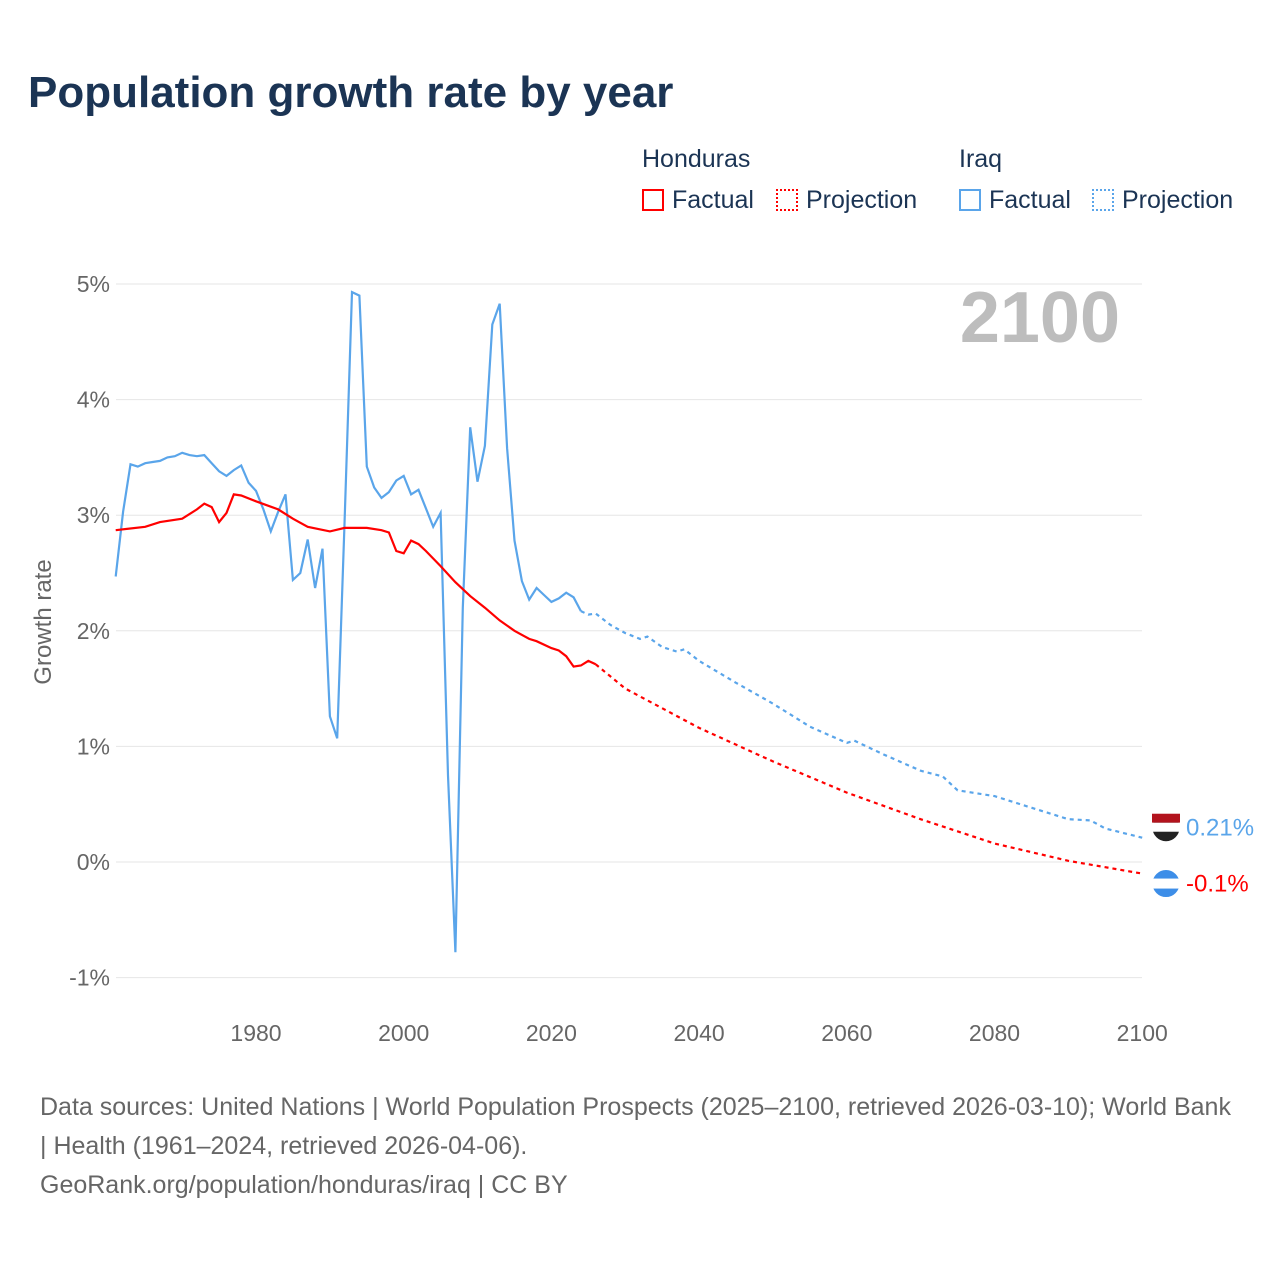 This screenshot has height=1280, width=1280. I want to click on y-tick-label: 5%, so click(93, 284).